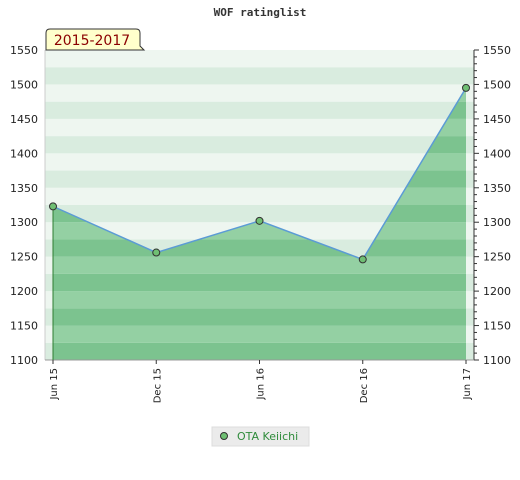 This screenshot has height=480, width=520. What do you see at coordinates (497, 188) in the screenshot?
I see `y-tick-label-right: 1350` at bounding box center [497, 188].